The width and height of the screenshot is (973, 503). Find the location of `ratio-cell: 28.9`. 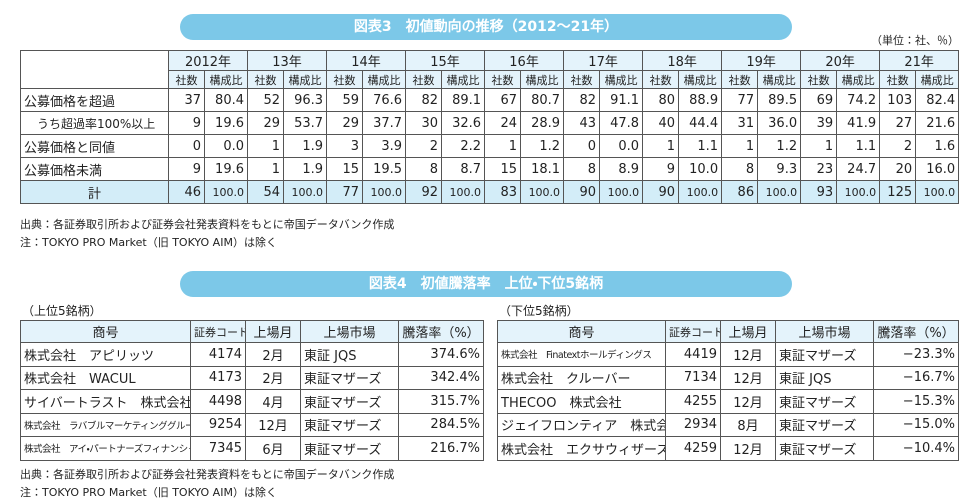

ratio-cell: 28.9 is located at coordinates (542, 123).